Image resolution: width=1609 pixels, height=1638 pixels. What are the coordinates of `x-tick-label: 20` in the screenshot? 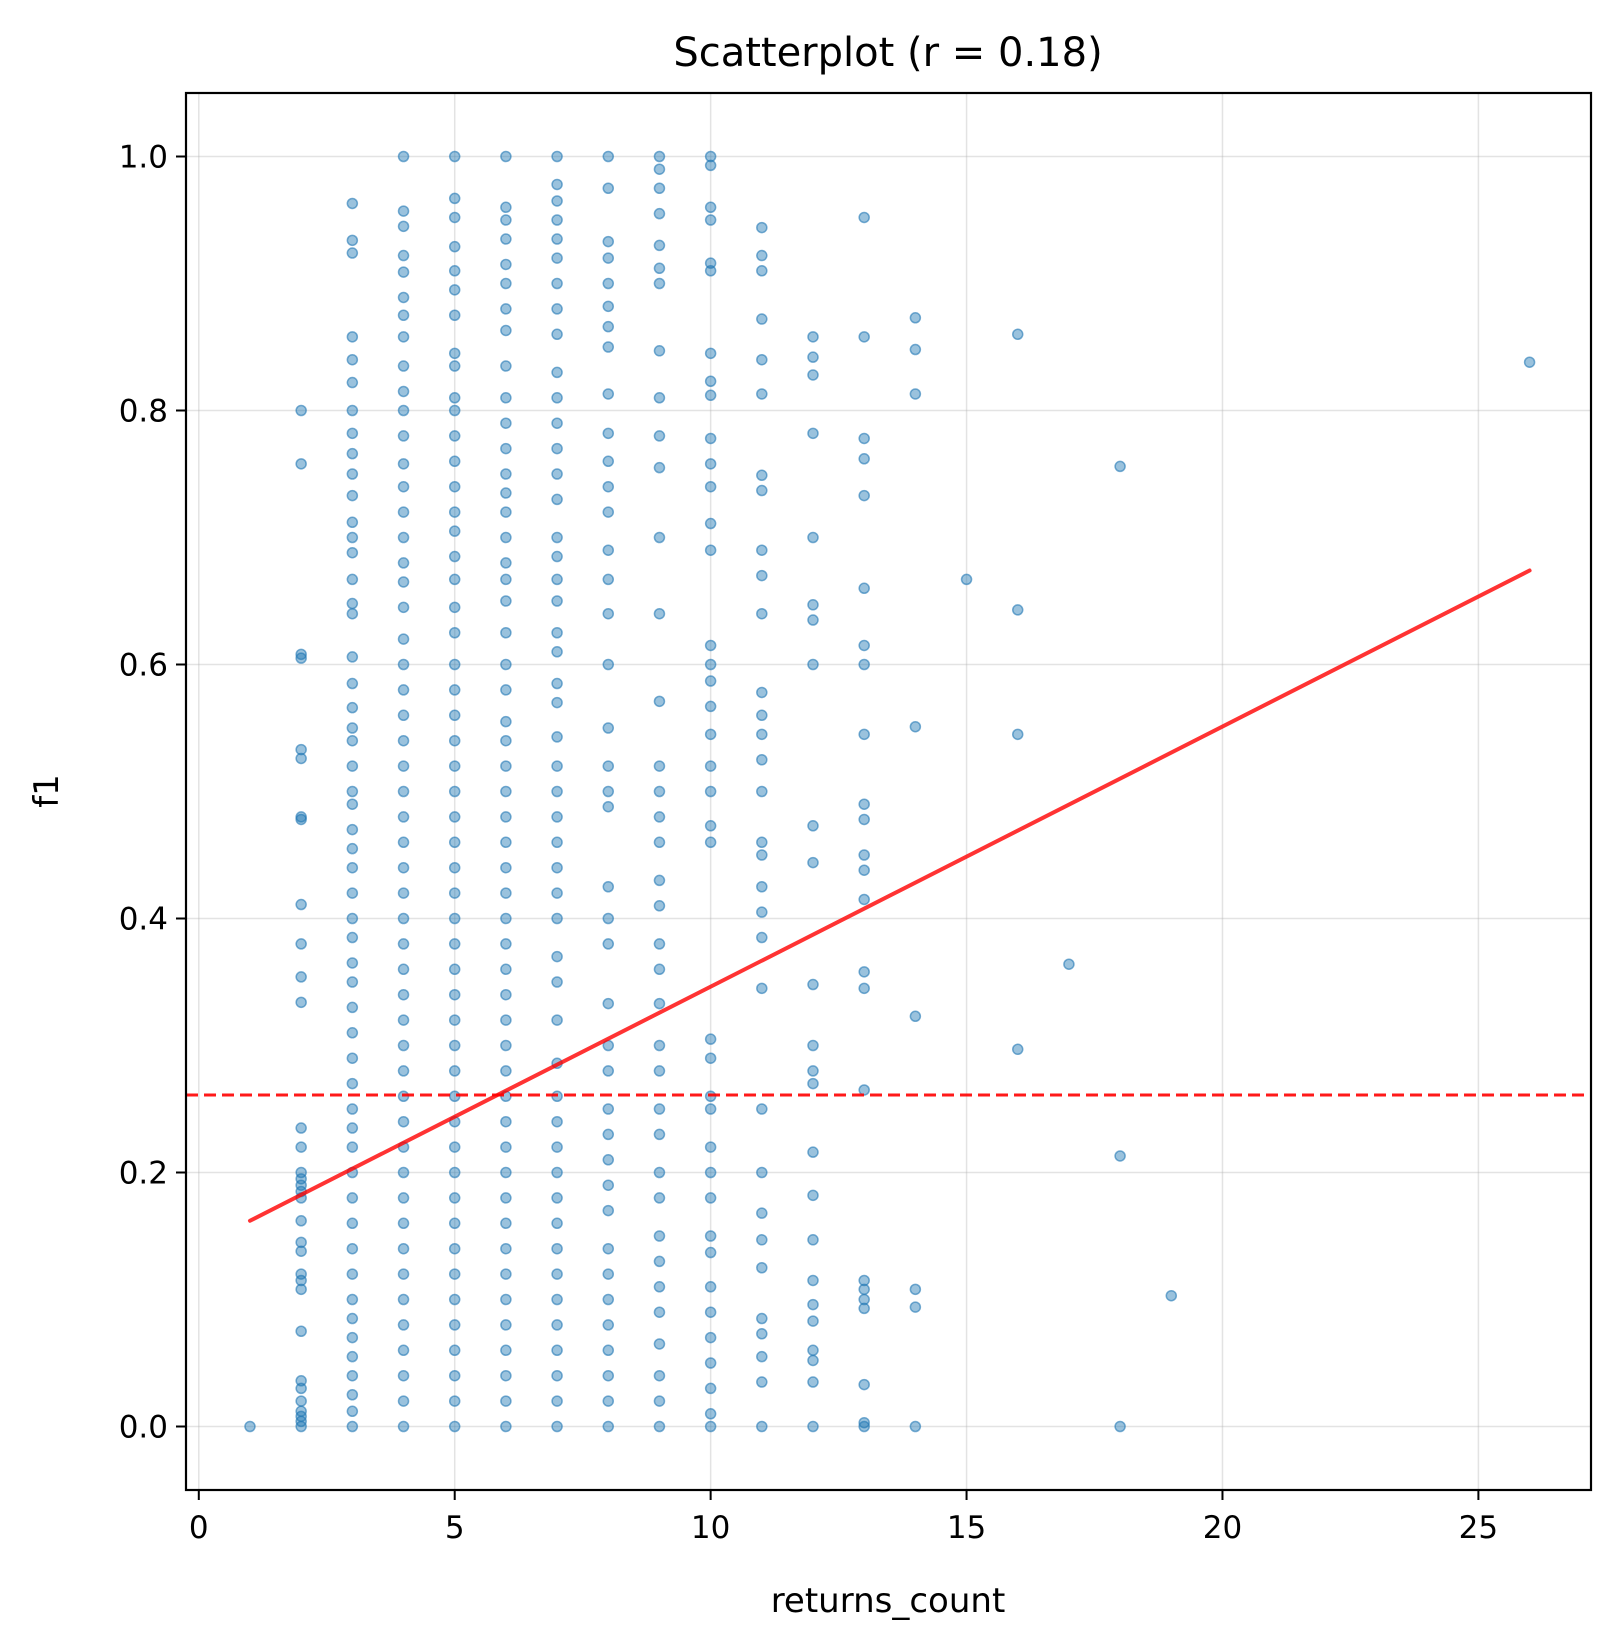 It's located at (1222, 1528).